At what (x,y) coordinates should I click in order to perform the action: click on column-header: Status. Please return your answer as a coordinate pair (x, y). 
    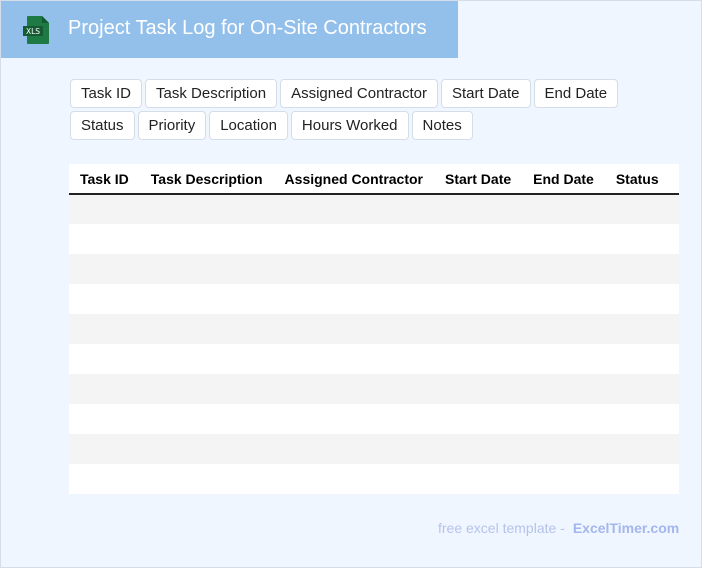
    Looking at the image, I should click on (637, 179).